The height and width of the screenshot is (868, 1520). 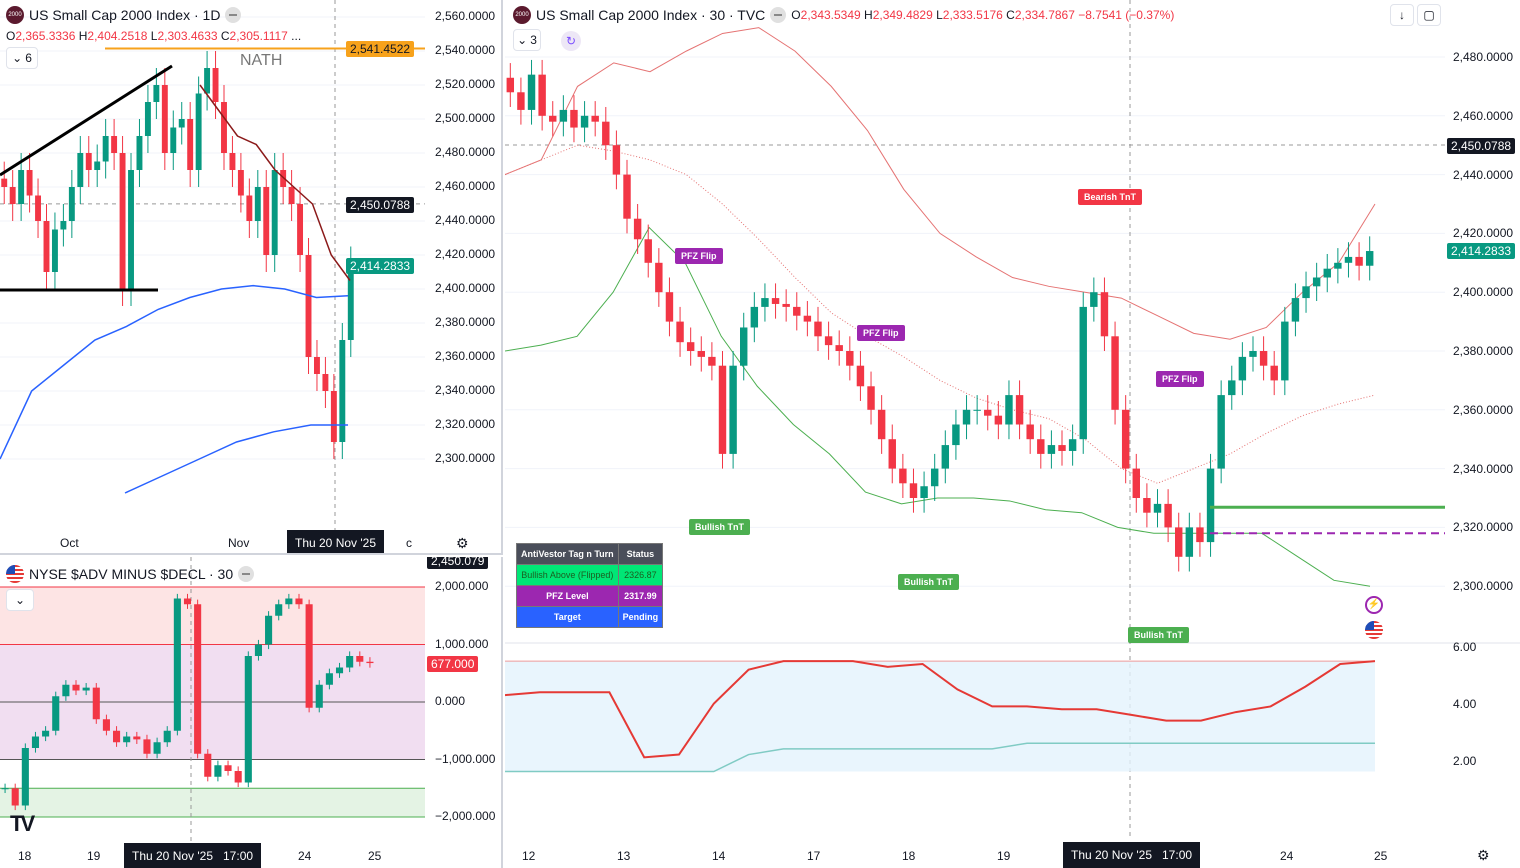 What do you see at coordinates (1483, 527) in the screenshot?
I see `price-axis-label: 2,320.0000` at bounding box center [1483, 527].